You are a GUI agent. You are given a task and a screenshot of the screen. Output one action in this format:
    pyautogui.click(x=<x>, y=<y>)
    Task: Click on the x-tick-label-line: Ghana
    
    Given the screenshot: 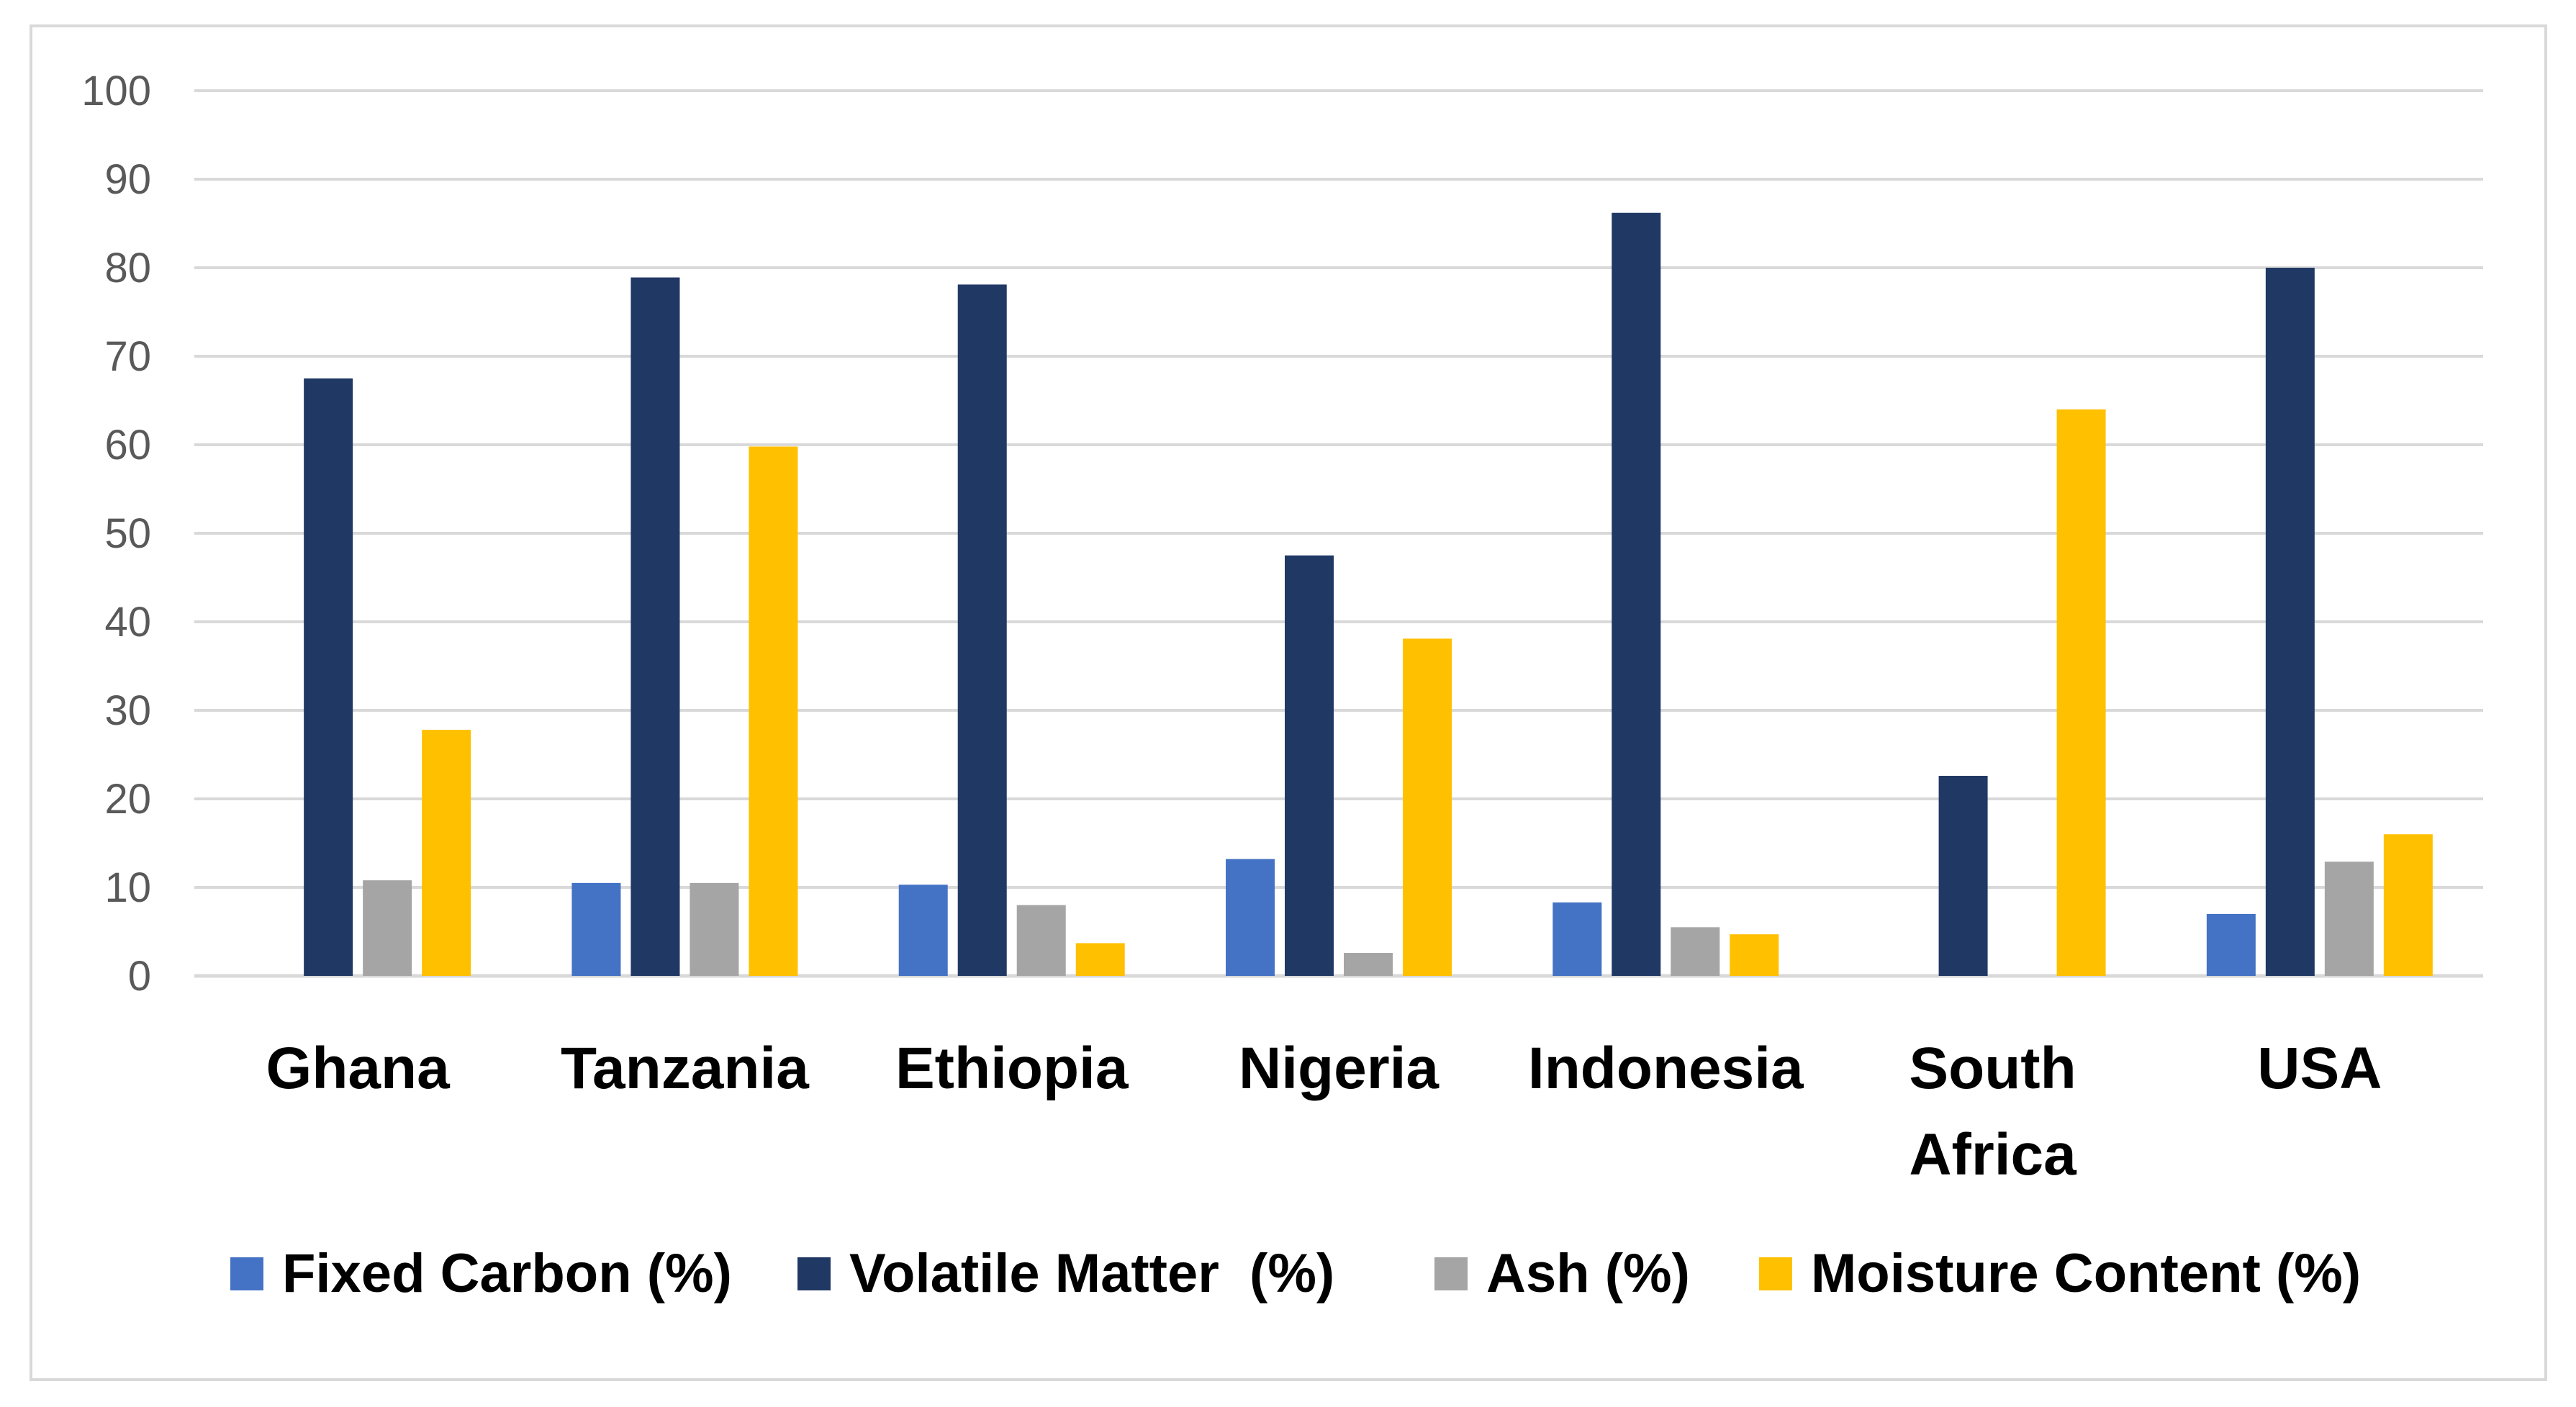 What is the action you would take?
    pyautogui.click(x=358, y=1068)
    